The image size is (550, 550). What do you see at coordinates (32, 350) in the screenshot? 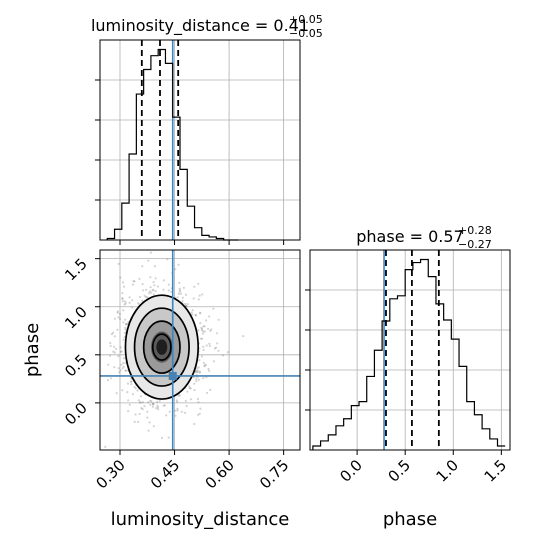
I see `y-axis-label-phase: phase` at bounding box center [32, 350].